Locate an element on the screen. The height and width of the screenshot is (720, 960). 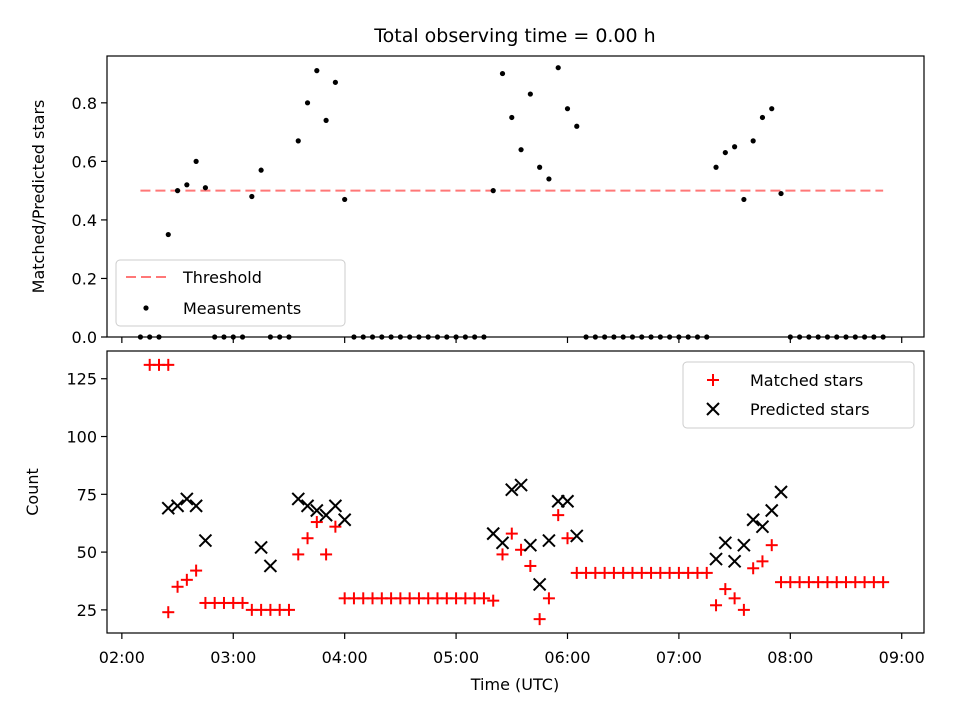
y-tick-label: 75 is located at coordinates (87, 494).